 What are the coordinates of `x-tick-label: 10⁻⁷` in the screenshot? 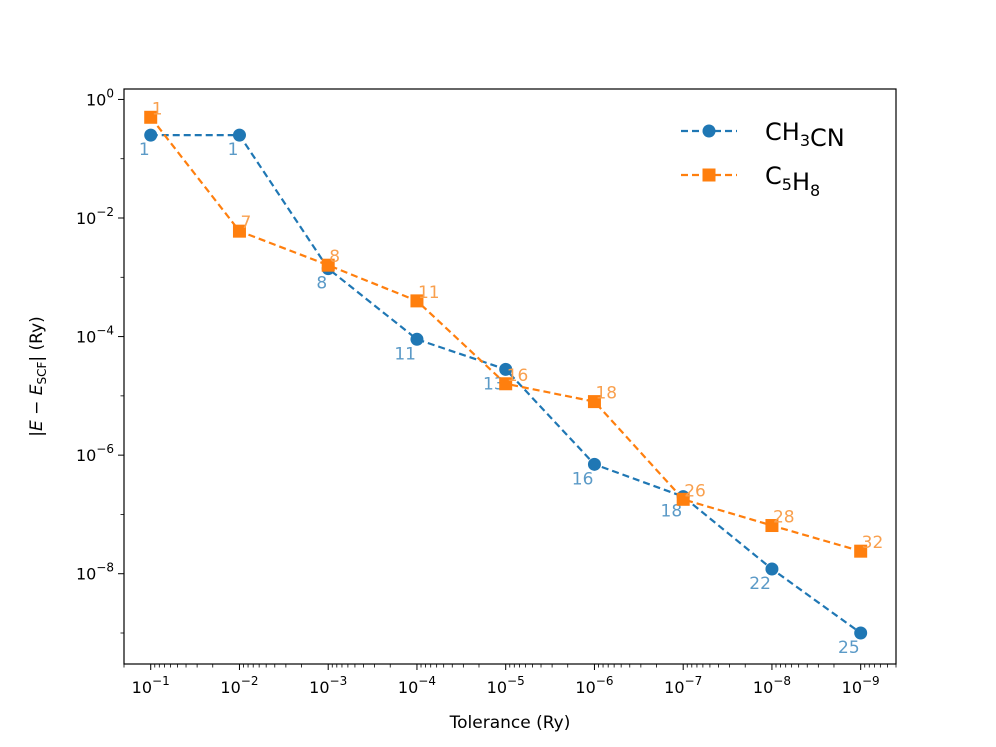 It's located at (683, 685).